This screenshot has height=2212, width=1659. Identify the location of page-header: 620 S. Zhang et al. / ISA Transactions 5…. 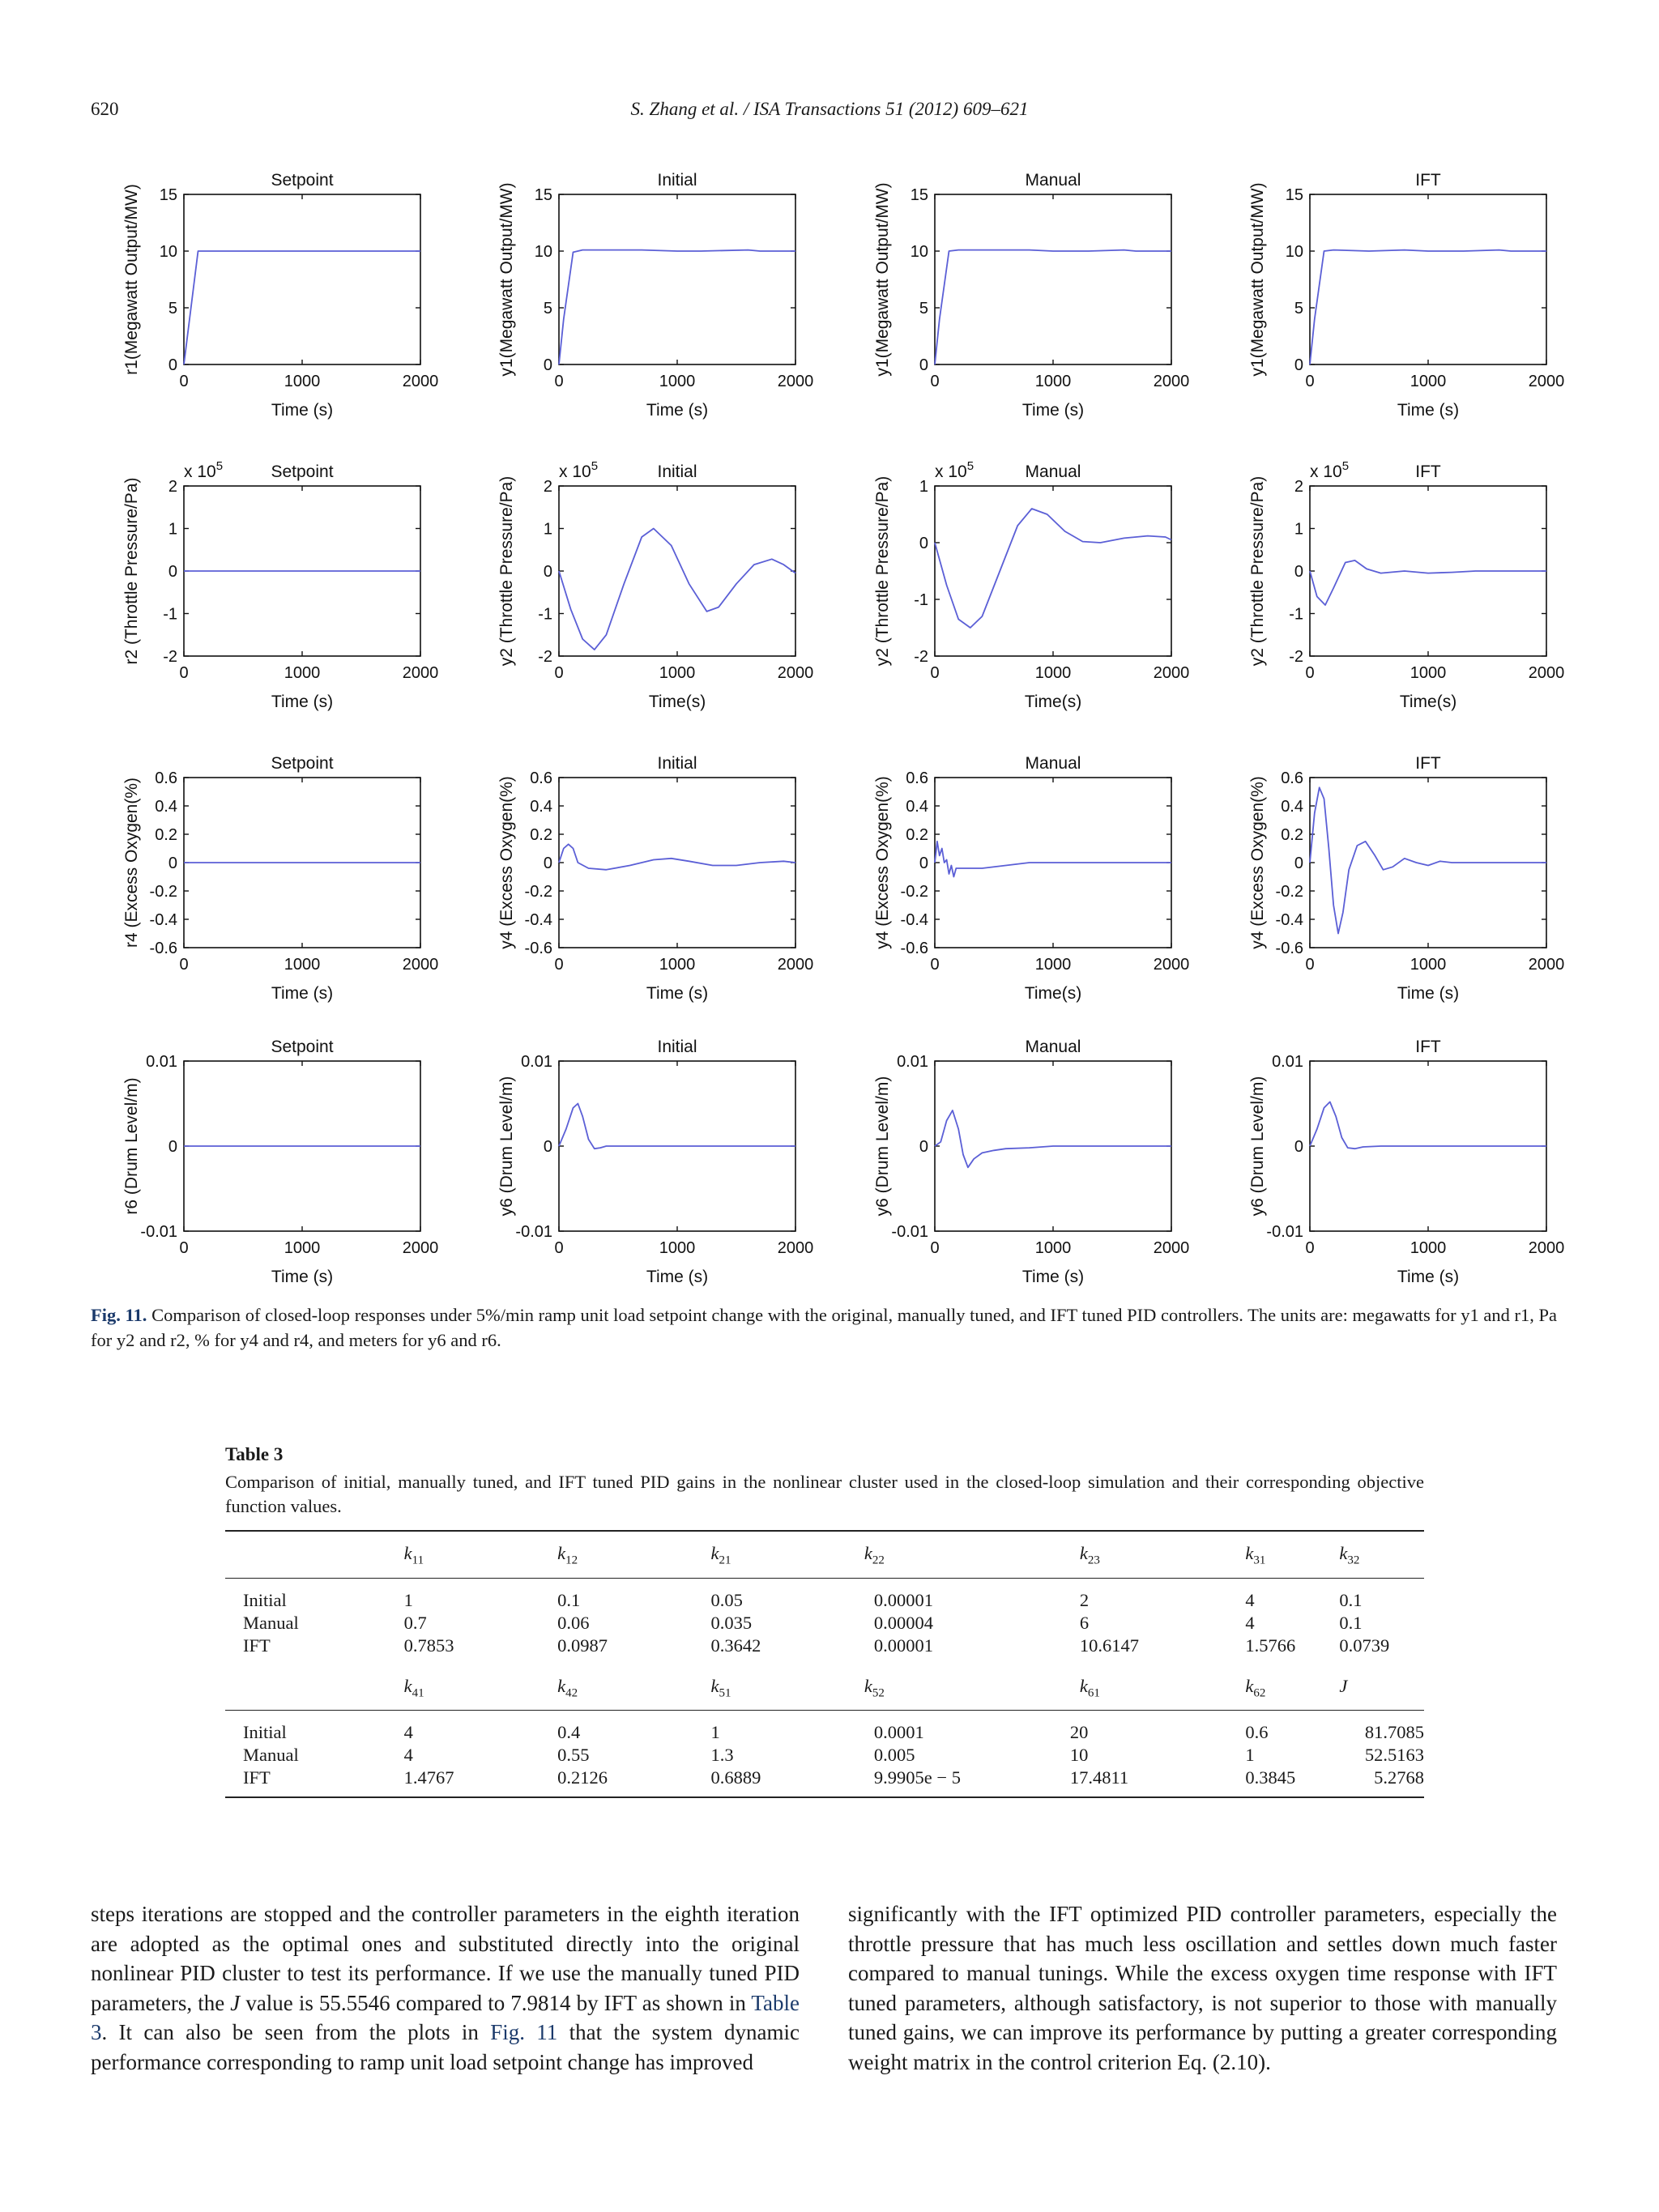
(829, 115).